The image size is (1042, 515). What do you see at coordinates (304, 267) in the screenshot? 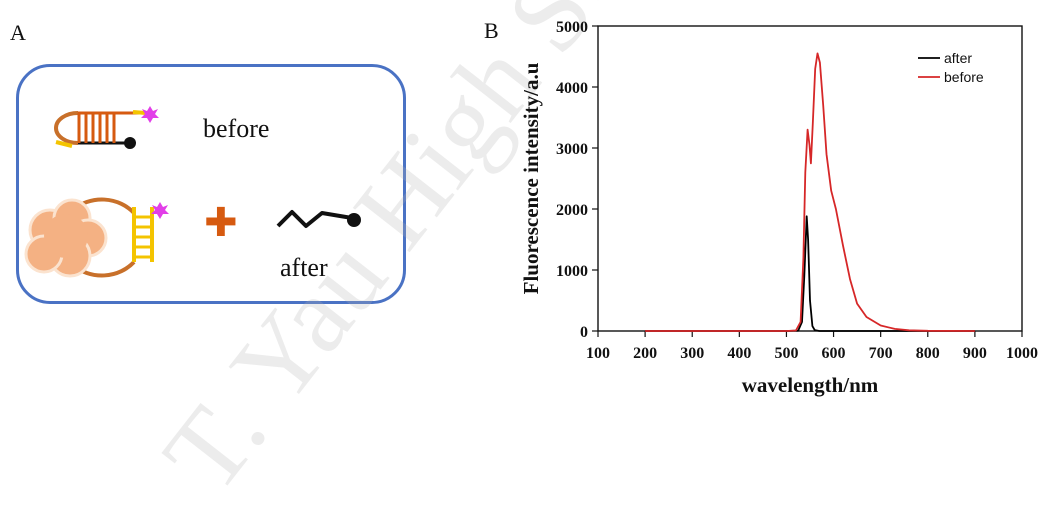
I see `after-label: after` at bounding box center [304, 267].